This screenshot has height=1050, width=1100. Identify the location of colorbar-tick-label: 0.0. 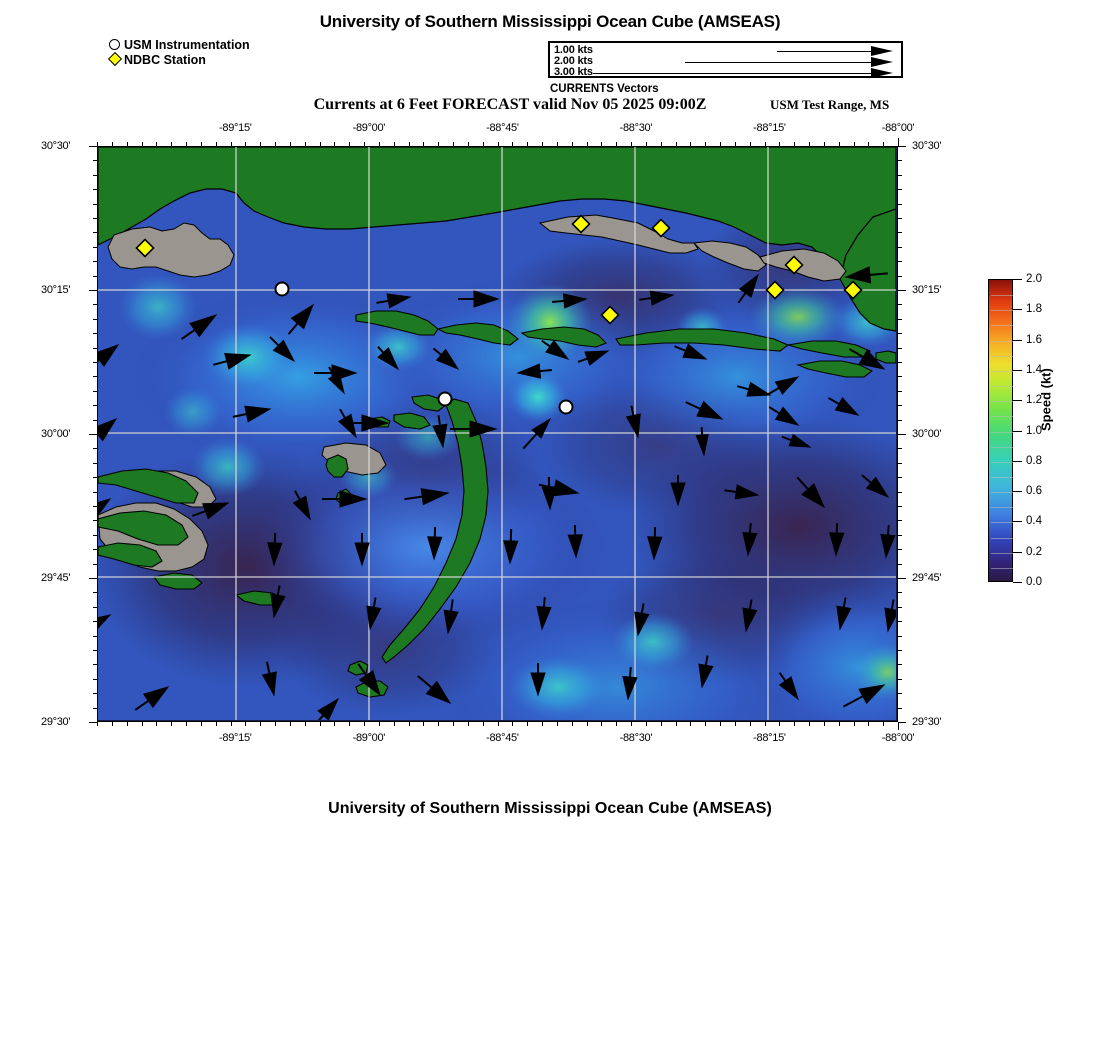
(1034, 582).